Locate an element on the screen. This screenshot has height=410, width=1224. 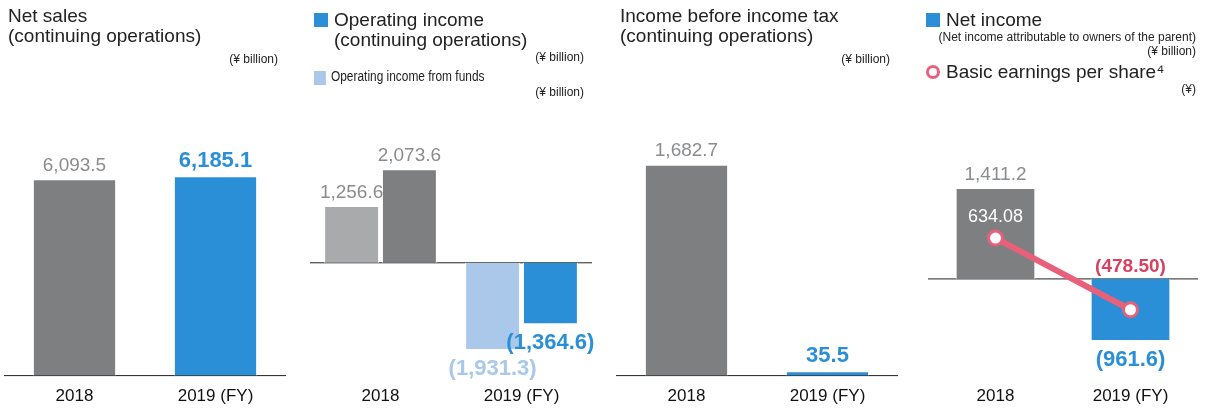
data-label: 6,093.5 is located at coordinates (74, 164).